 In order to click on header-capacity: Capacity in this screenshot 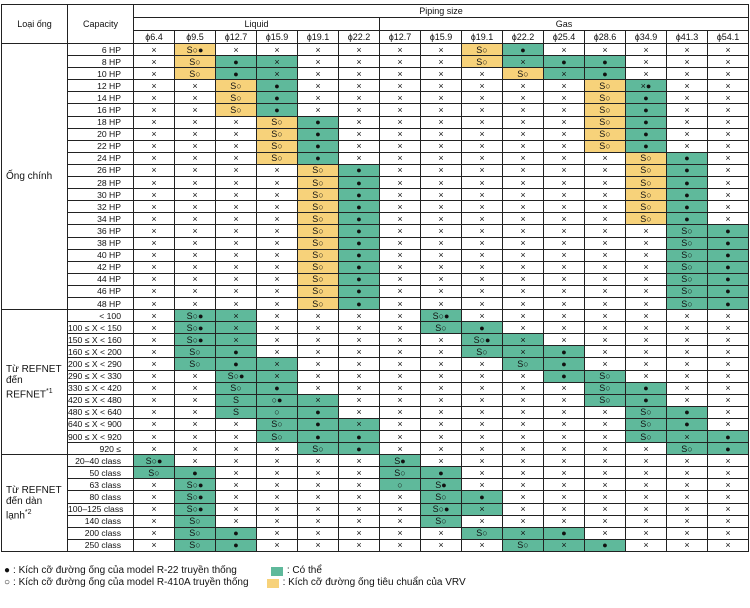, I will do `click(100, 24)`.